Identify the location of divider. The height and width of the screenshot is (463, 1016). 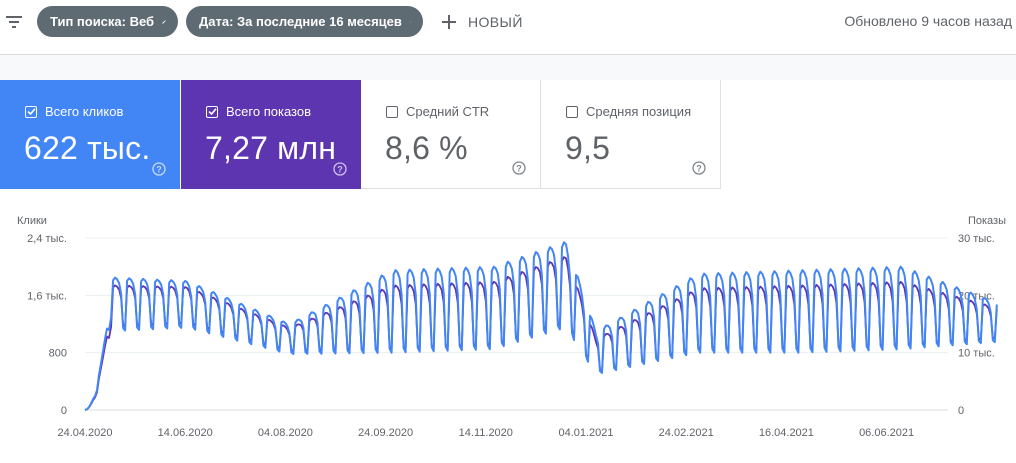
(508, 54).